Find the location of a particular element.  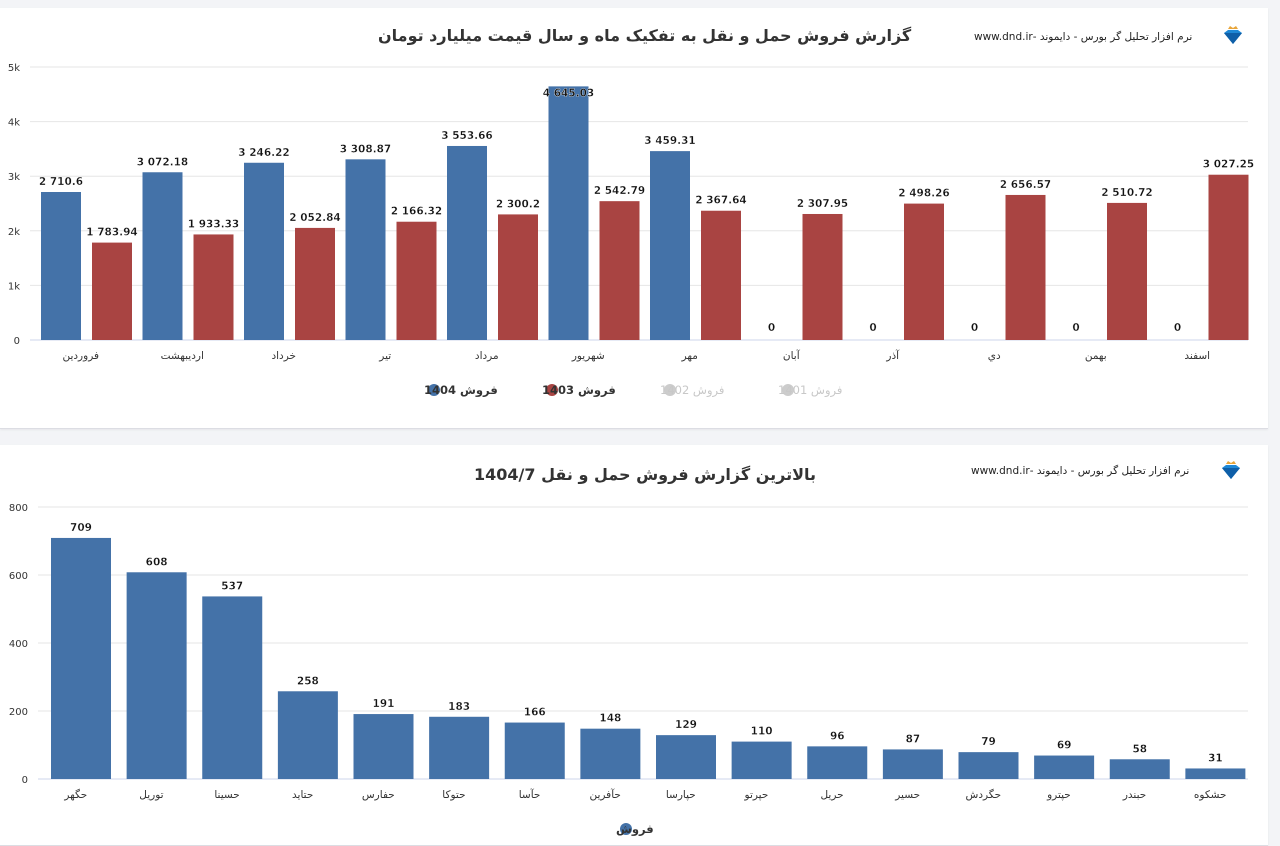

data-label: 183 is located at coordinates (459, 707).